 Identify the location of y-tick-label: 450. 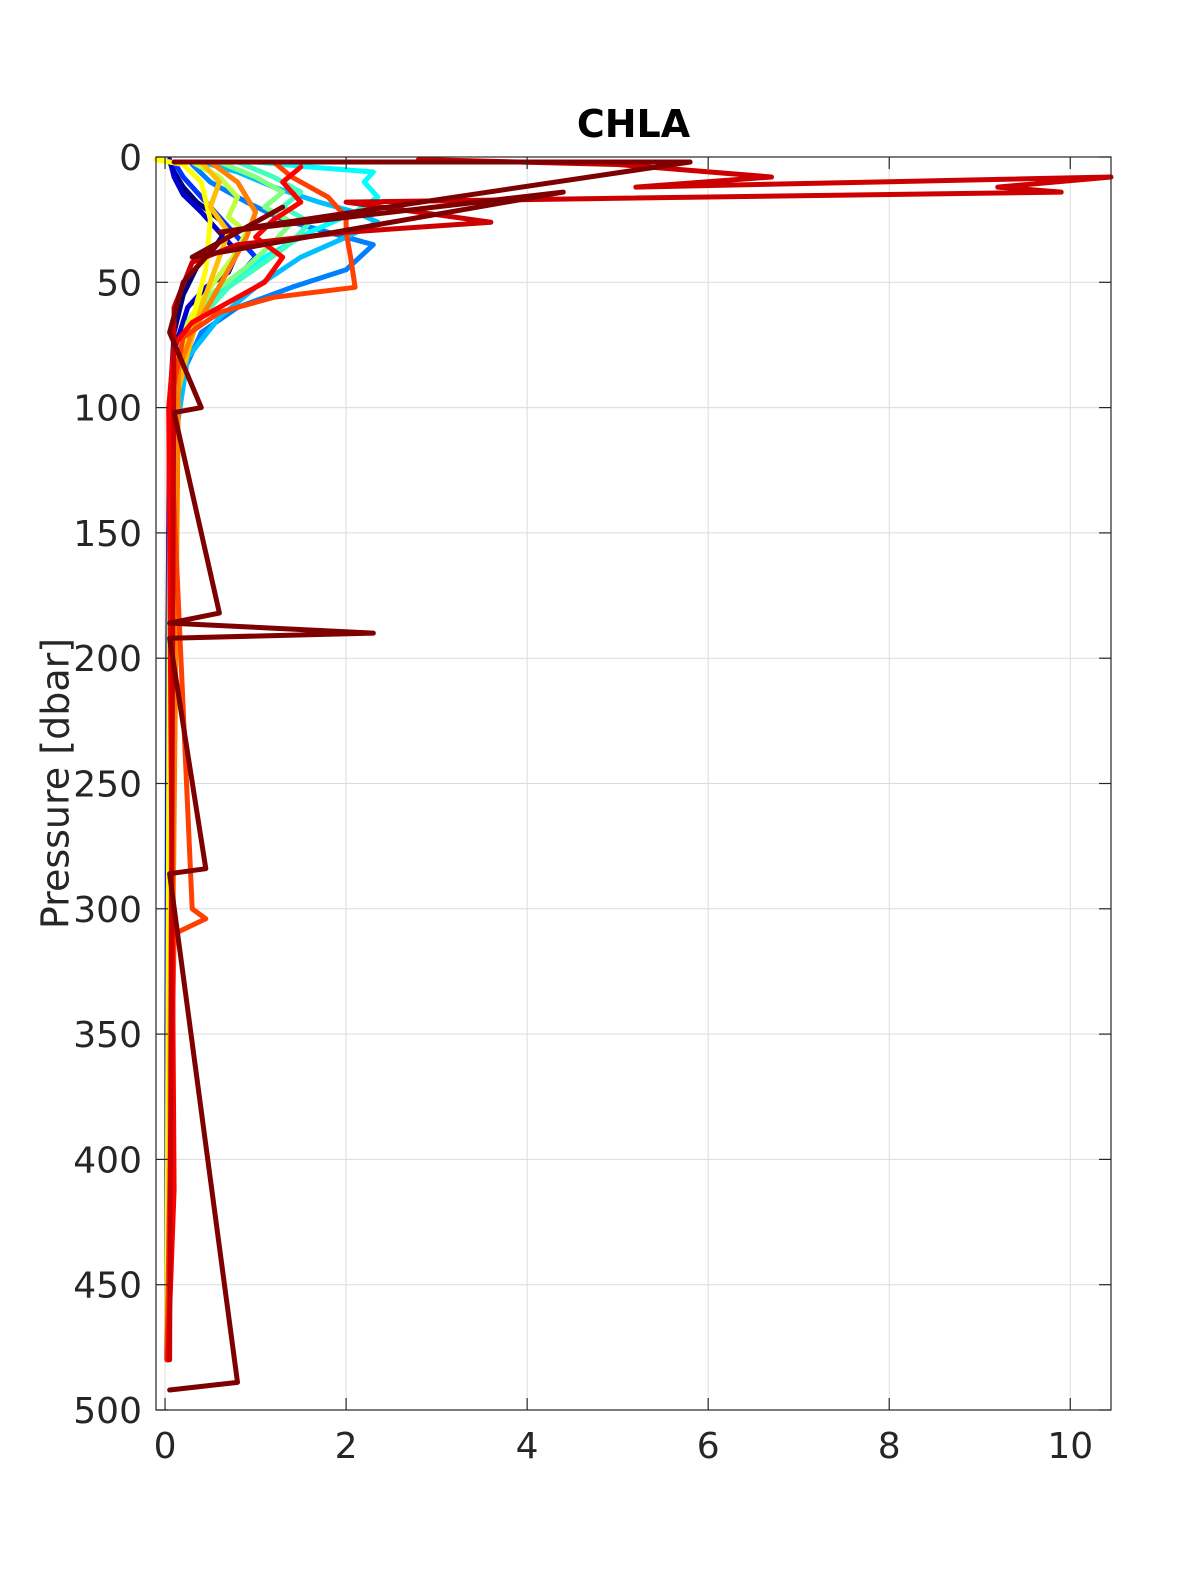
(107, 1286).